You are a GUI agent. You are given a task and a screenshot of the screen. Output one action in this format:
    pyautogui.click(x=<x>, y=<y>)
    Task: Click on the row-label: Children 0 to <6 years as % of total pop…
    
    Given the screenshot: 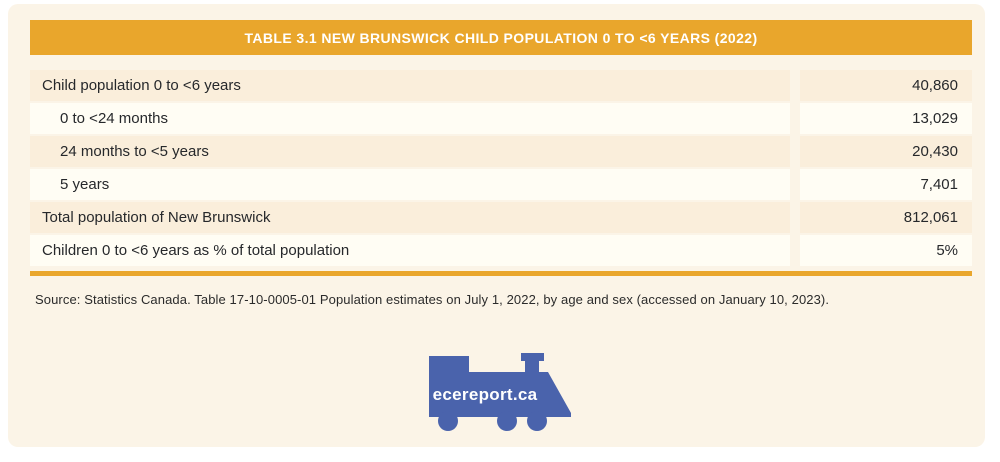 What is the action you would take?
    pyautogui.click(x=410, y=250)
    